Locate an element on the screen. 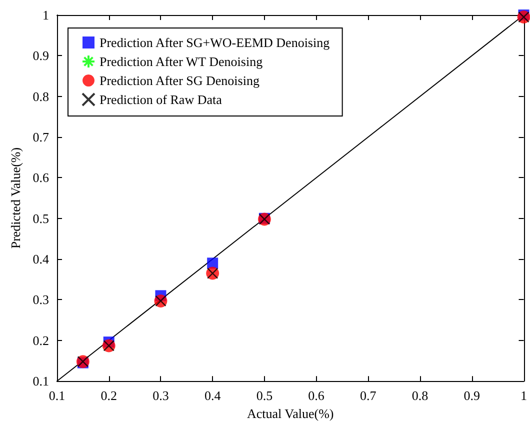  y-tick-label: 0.2 is located at coordinates (40, 340).